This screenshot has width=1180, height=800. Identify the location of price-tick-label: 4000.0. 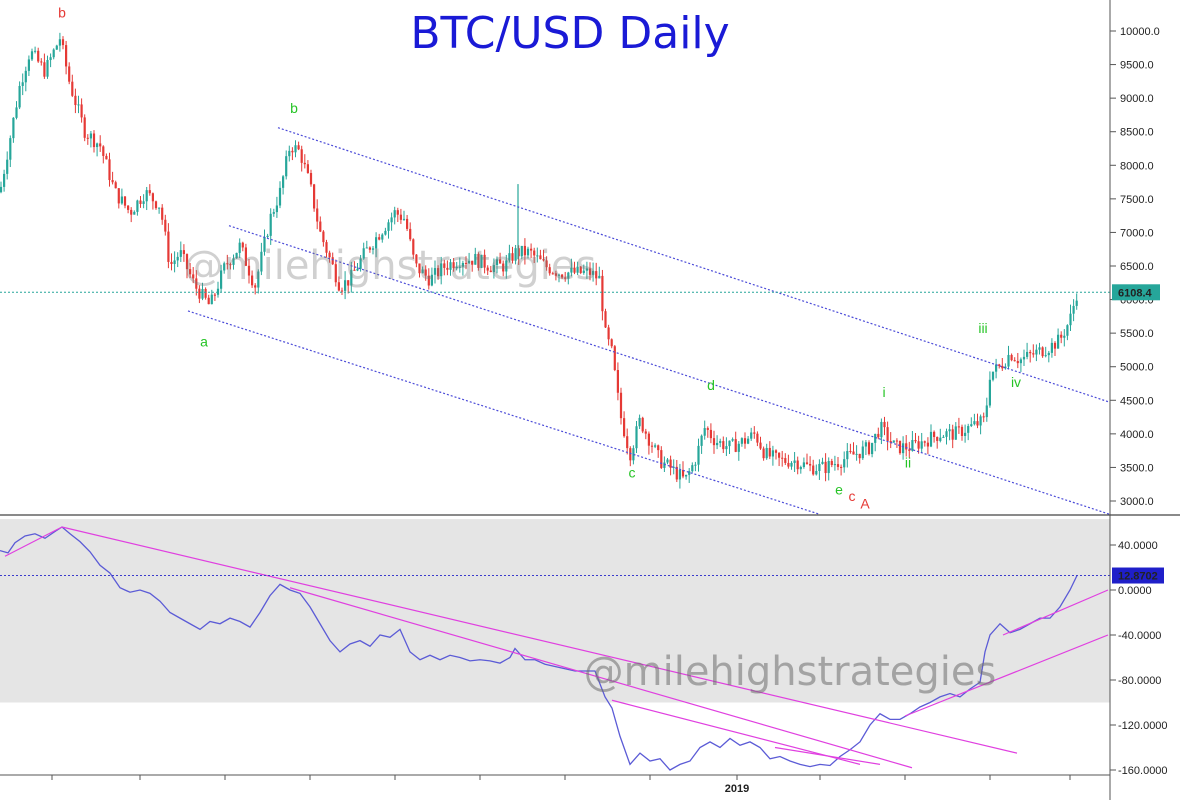
(1137, 435).